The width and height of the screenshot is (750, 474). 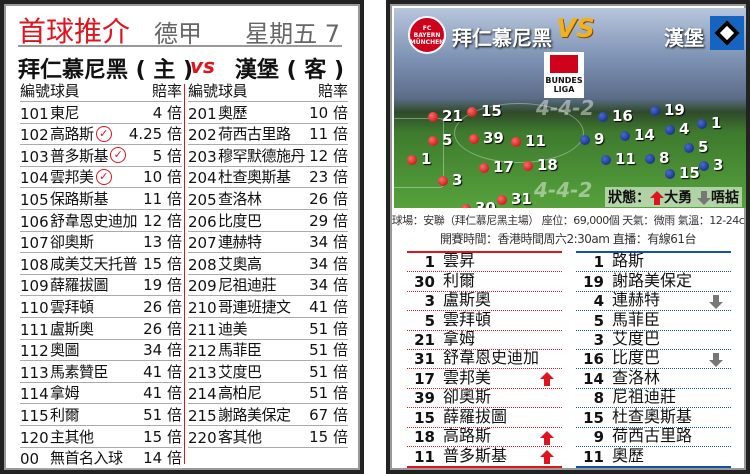 I want to click on player-name-text: 查洛林, so click(x=240, y=198).